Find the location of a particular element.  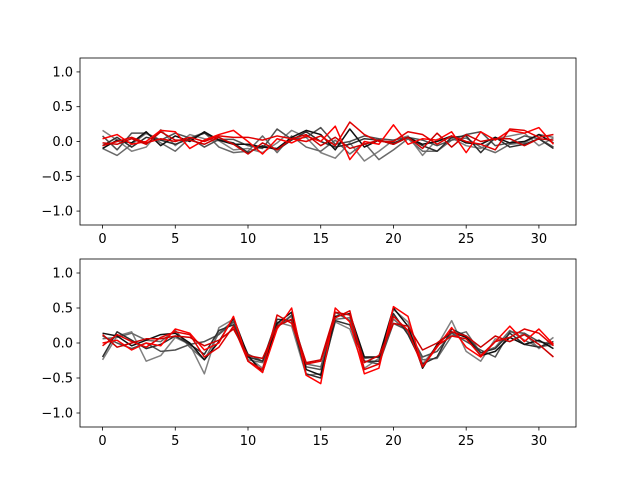

bottom-y-tick-label: 0.0 is located at coordinates (62, 344).